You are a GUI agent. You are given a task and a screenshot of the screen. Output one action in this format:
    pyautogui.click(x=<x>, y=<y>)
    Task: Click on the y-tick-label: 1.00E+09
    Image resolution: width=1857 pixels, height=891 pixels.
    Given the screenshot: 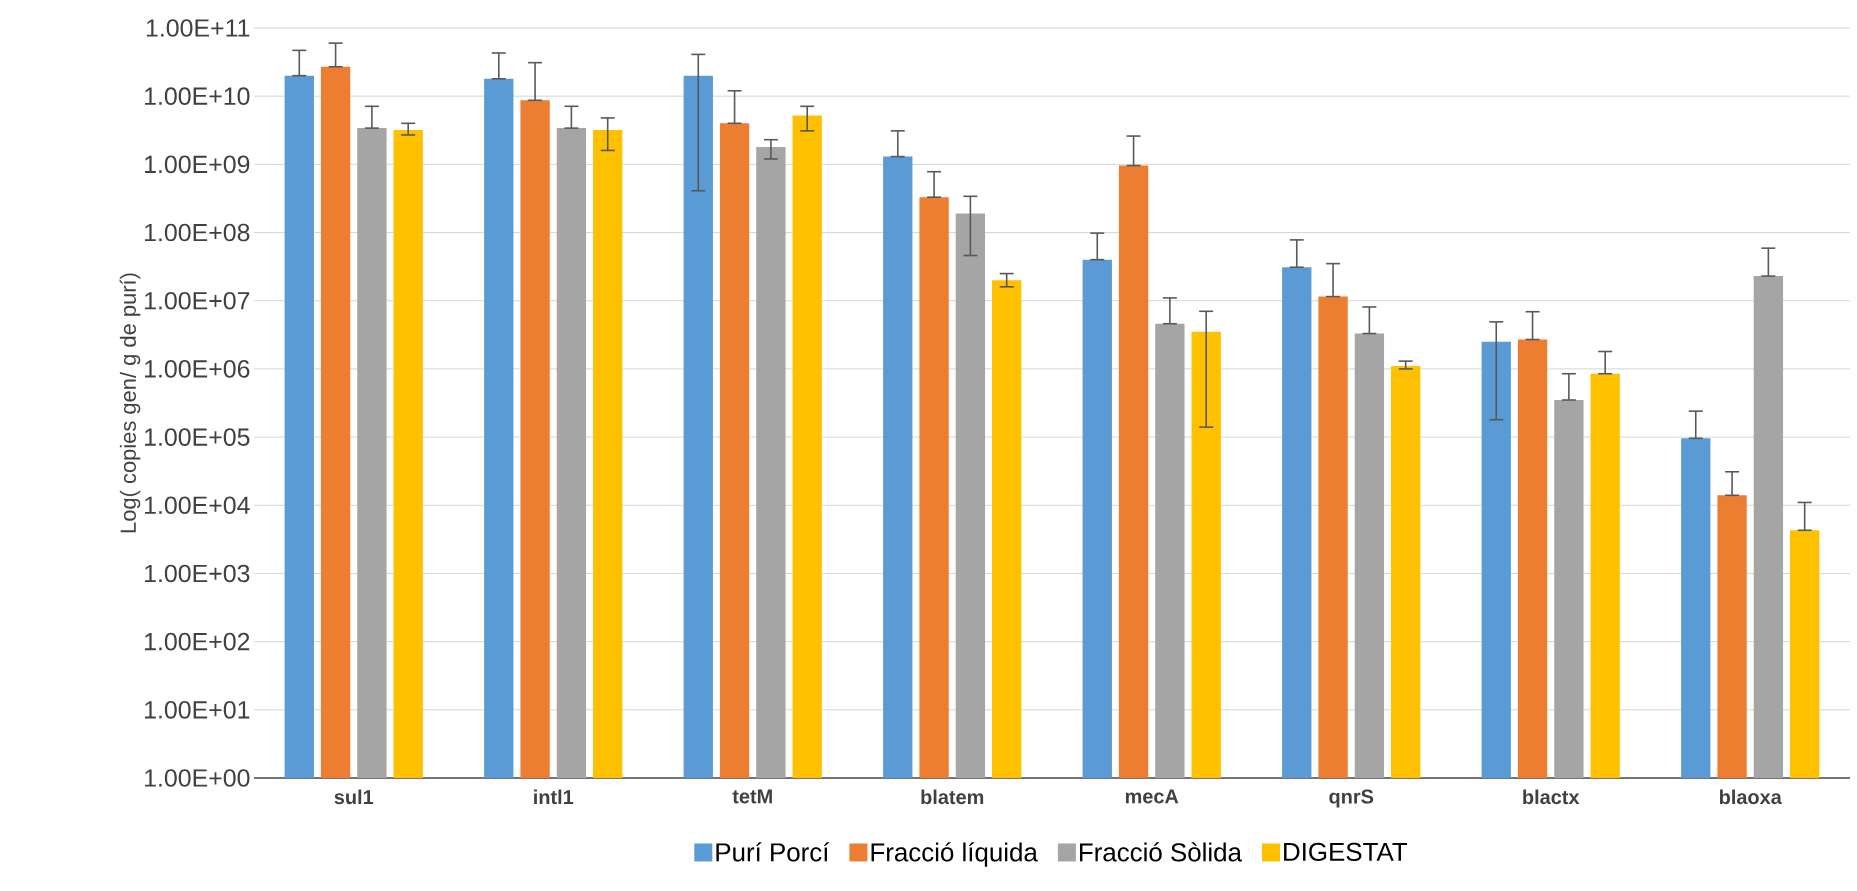 What is the action you would take?
    pyautogui.click(x=197, y=164)
    